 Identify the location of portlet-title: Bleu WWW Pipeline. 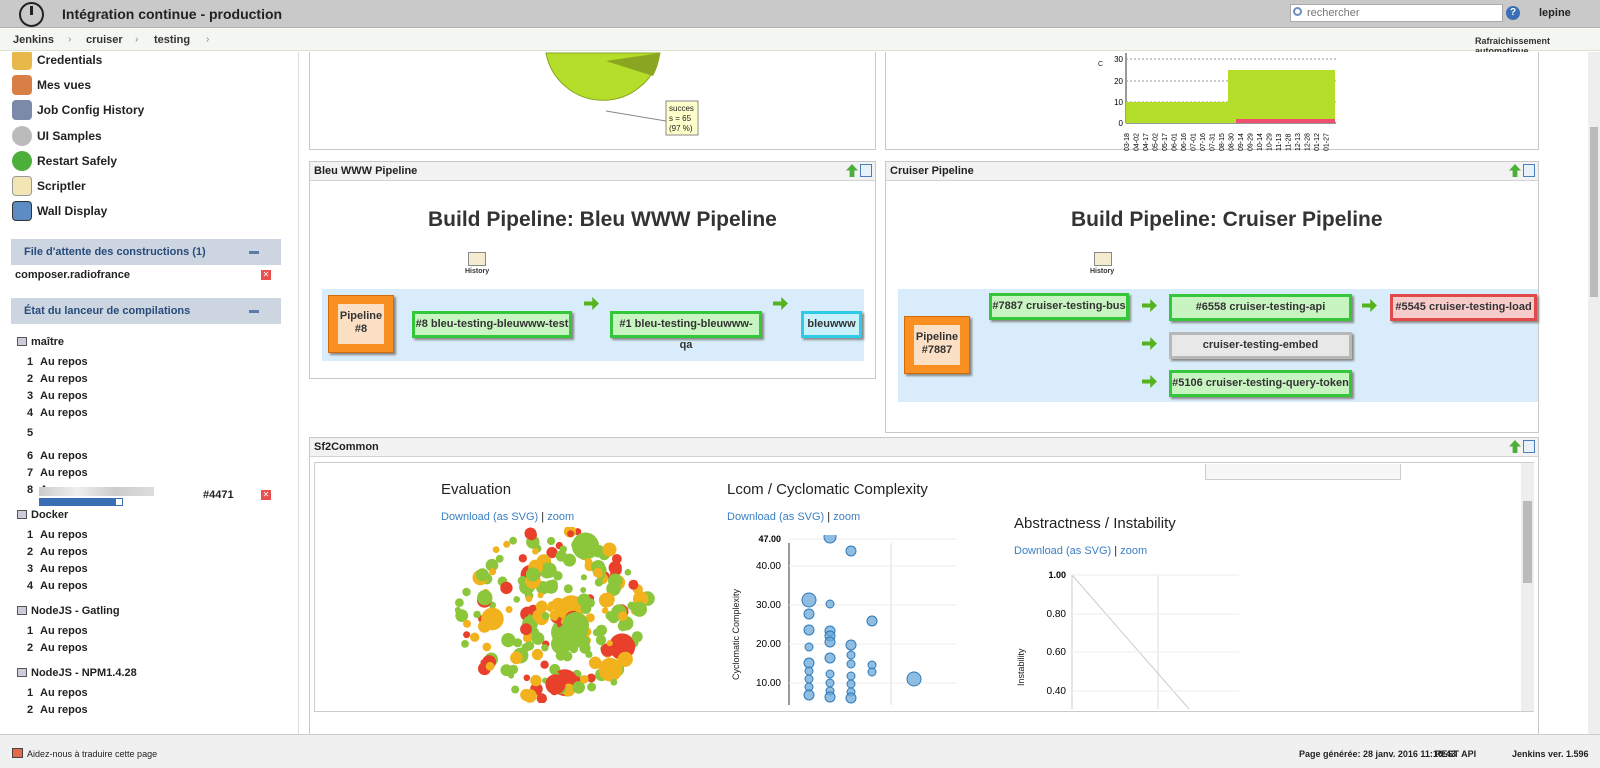
(366, 171).